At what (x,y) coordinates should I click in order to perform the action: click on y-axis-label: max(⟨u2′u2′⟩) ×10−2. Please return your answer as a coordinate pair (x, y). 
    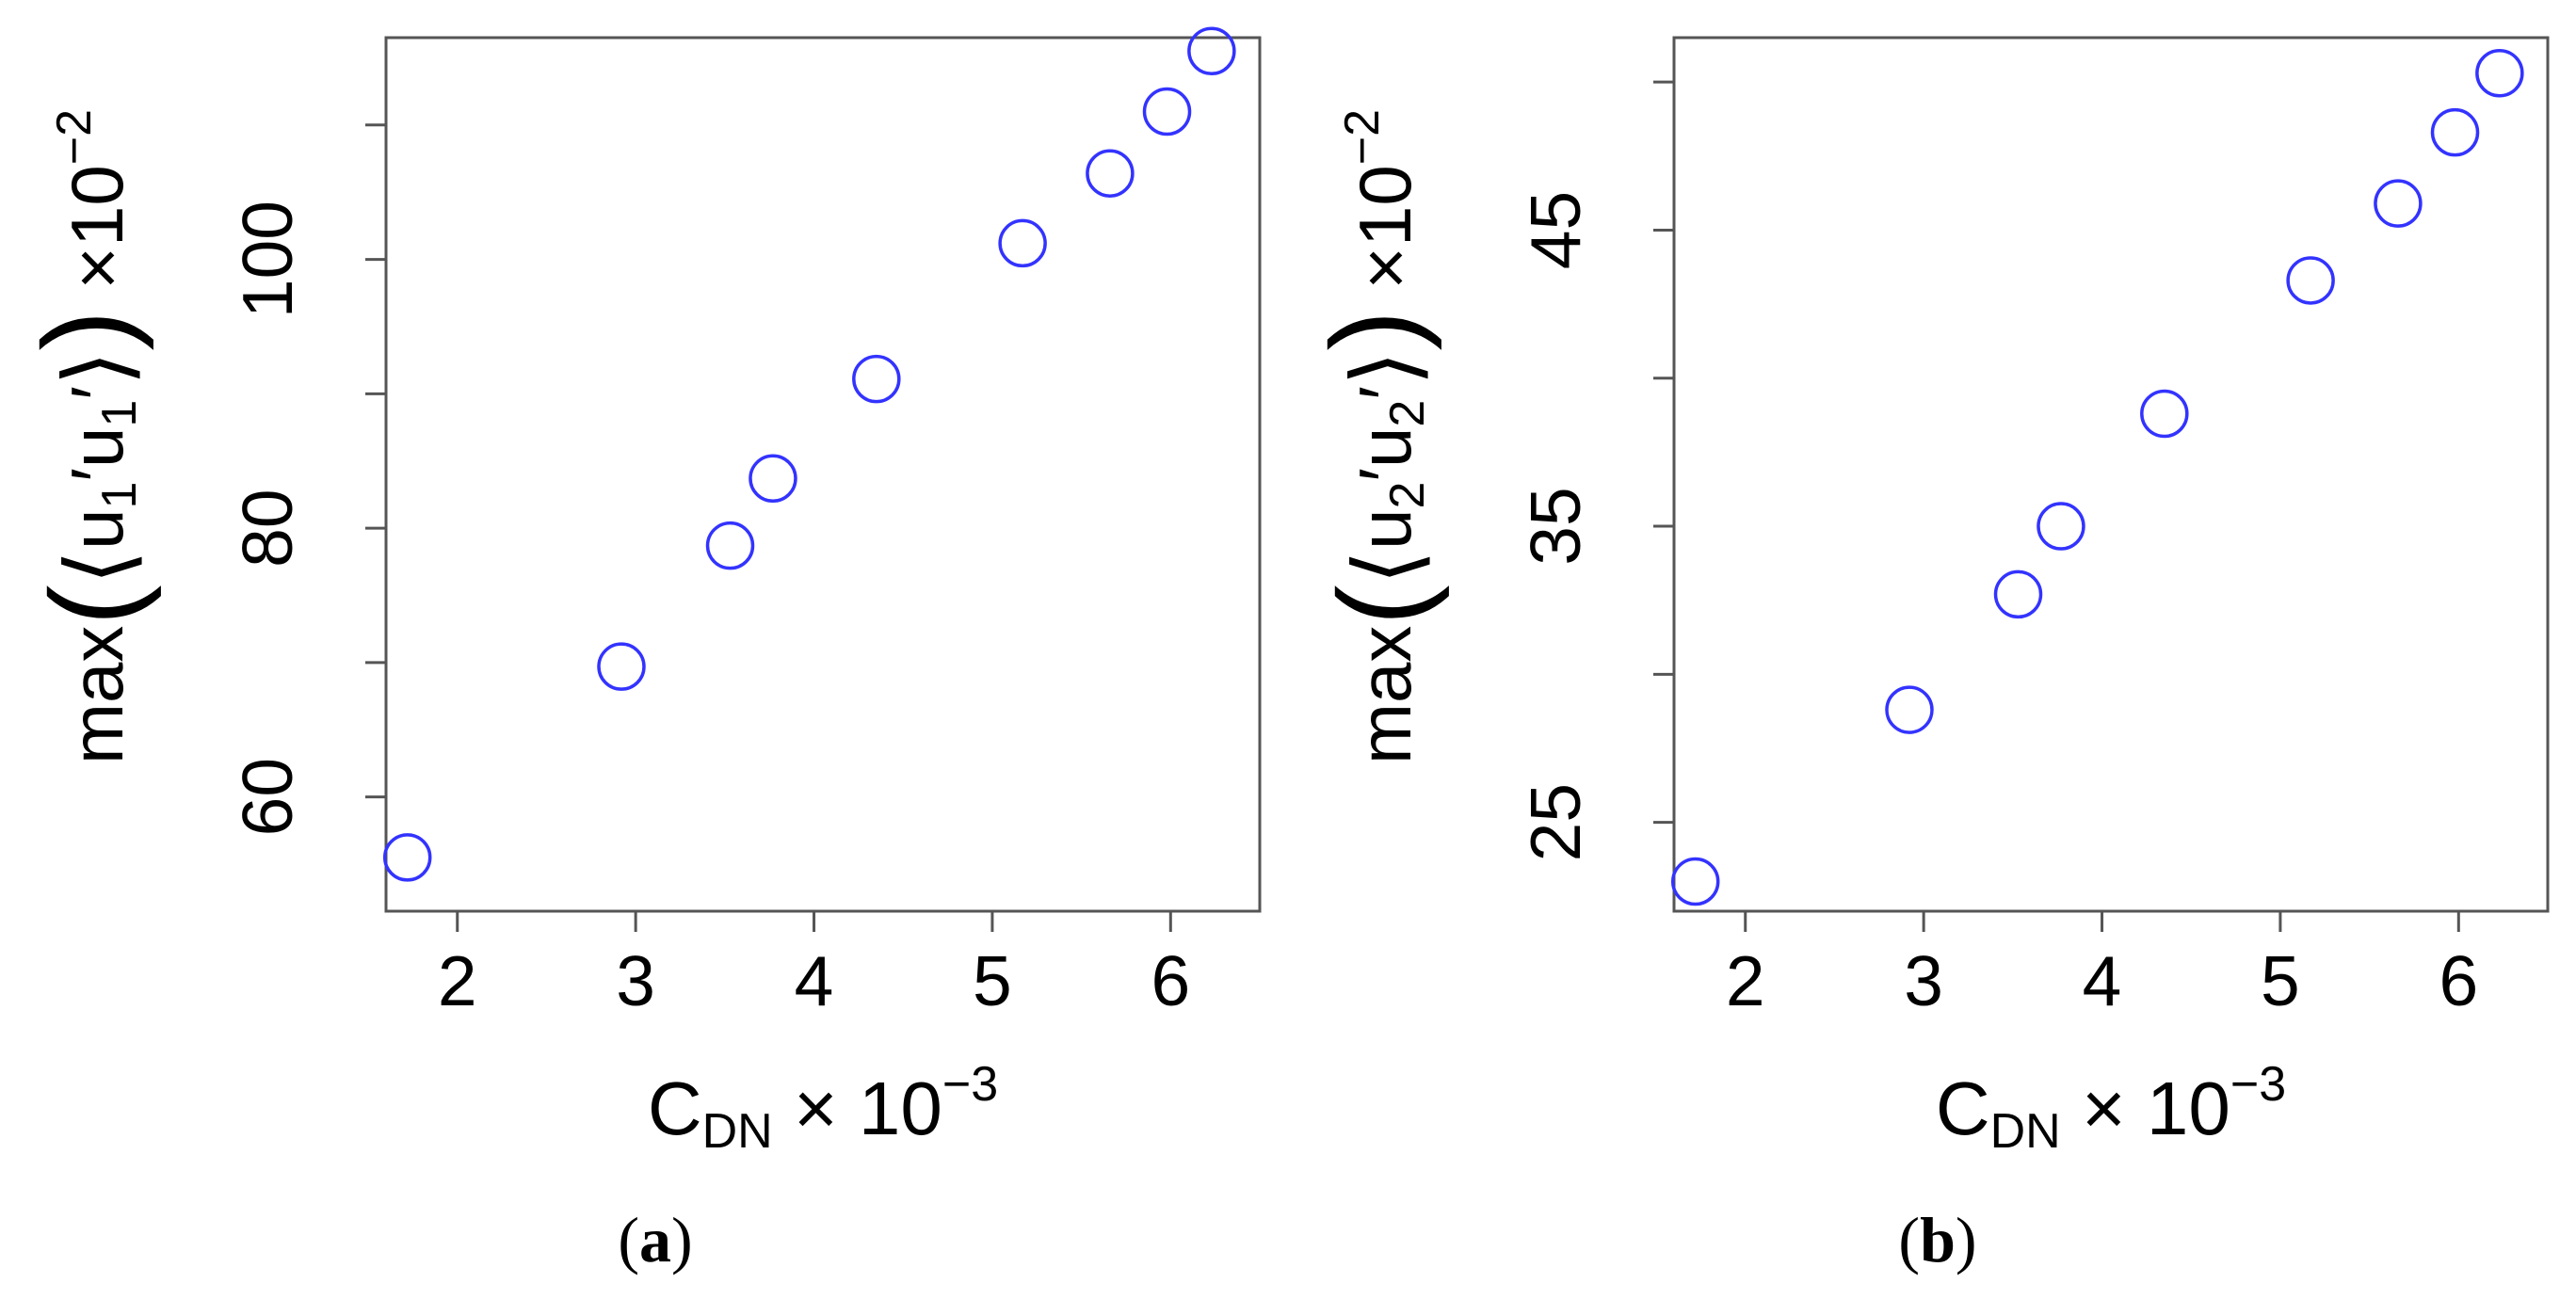
    Looking at the image, I should click on (1377, 436).